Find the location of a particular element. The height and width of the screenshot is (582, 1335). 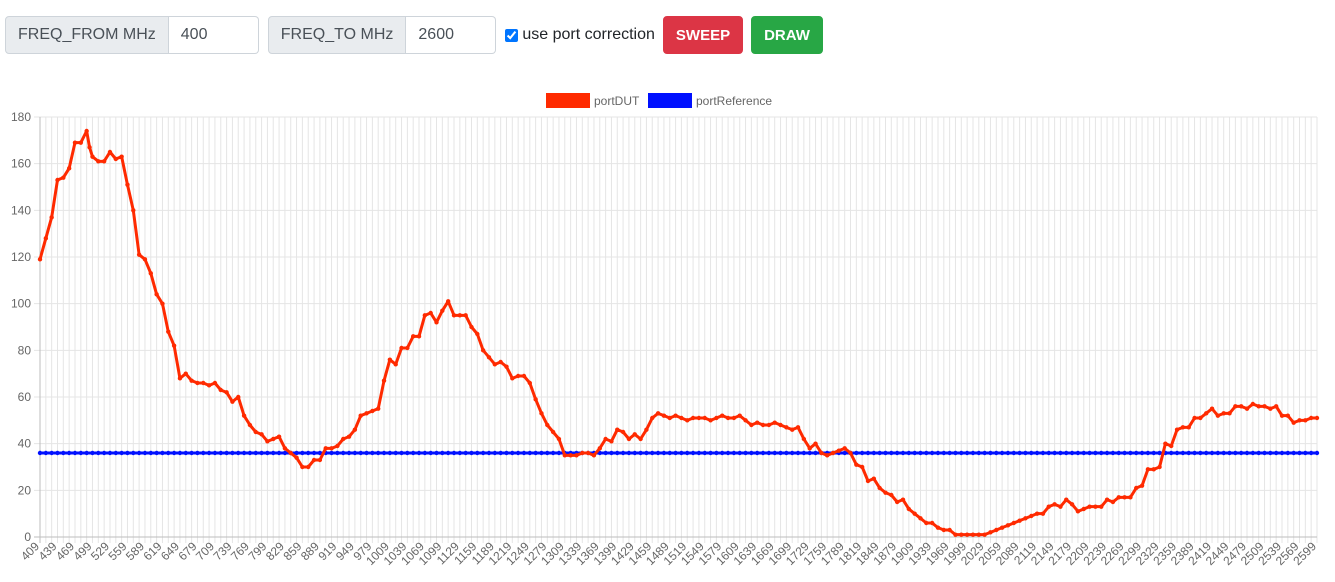

port-correction-checkbox is located at coordinates (512, 35).